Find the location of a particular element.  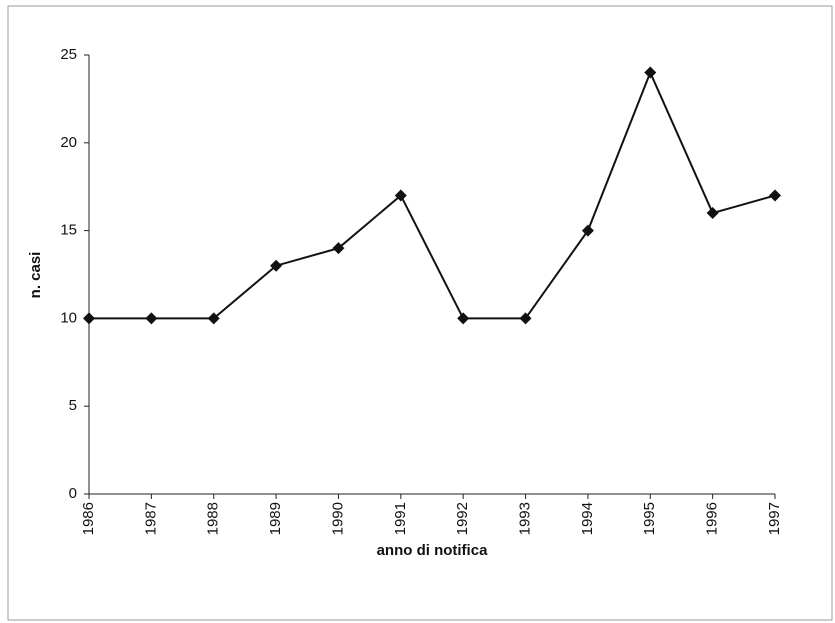

y-tick-label: 15 is located at coordinates (68, 230).